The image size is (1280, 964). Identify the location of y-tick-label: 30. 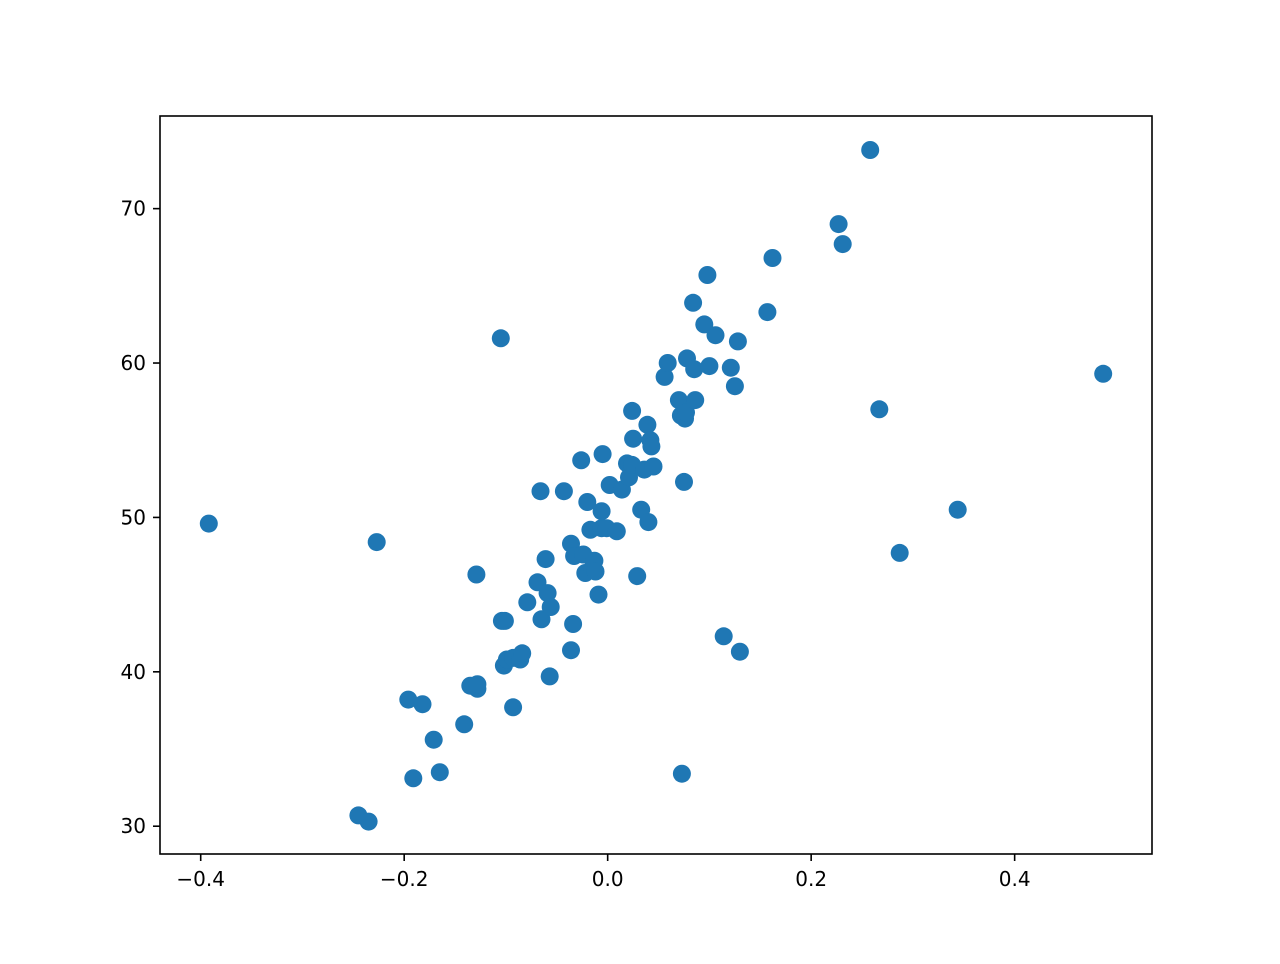
(133, 826).